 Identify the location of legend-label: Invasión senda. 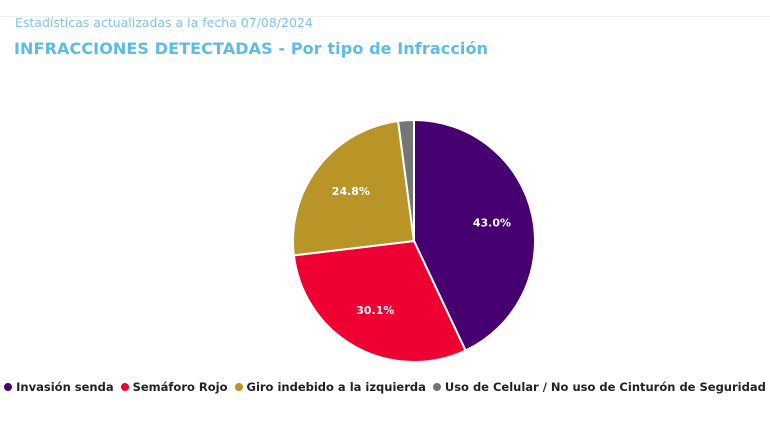
(65, 387).